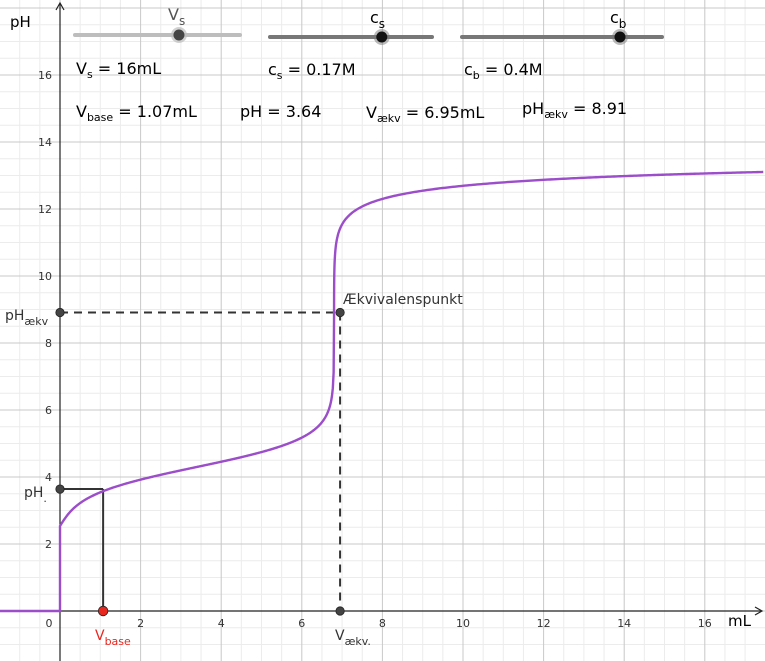 The width and height of the screenshot is (765, 661). Describe the element at coordinates (100, 636) in the screenshot. I see `v-base-label-main: V` at that location.